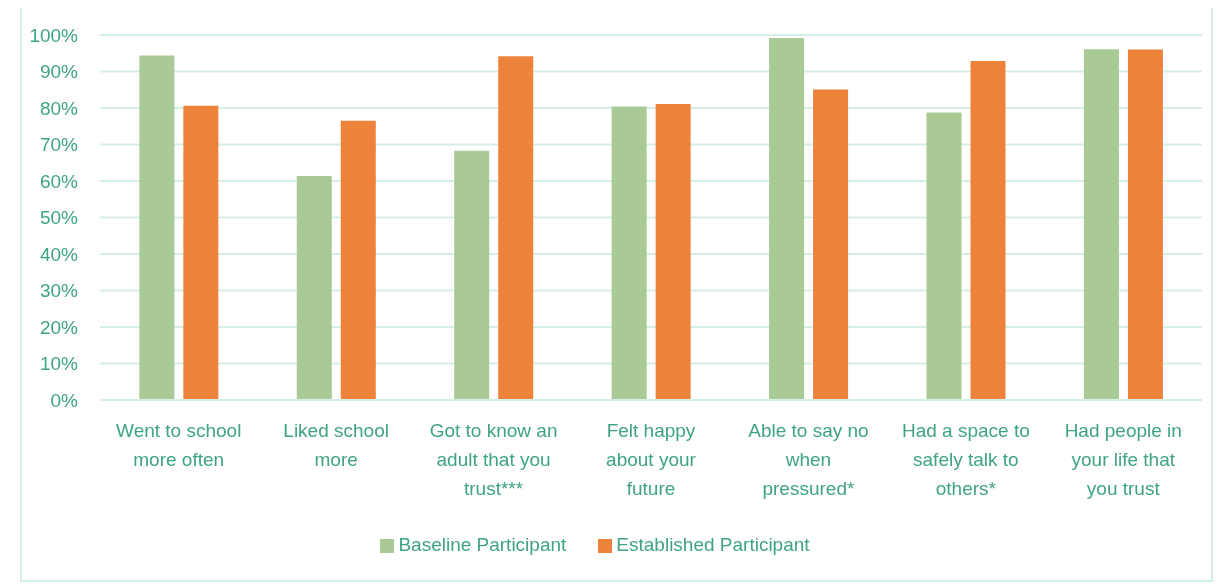  I want to click on y-tick-label: 50%, so click(59, 218).